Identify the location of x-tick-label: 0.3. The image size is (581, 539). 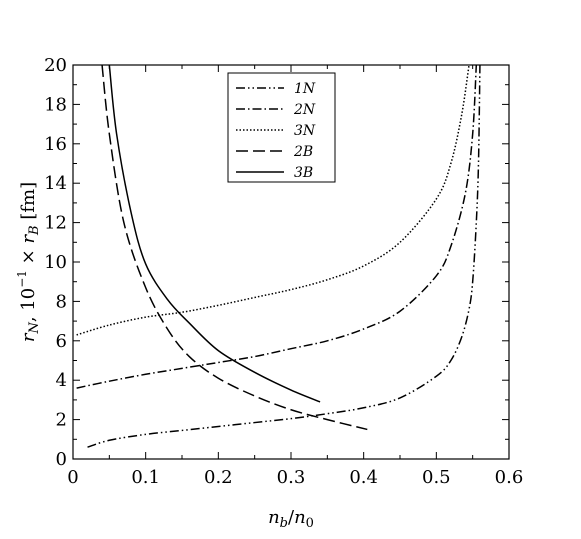
(291, 477).